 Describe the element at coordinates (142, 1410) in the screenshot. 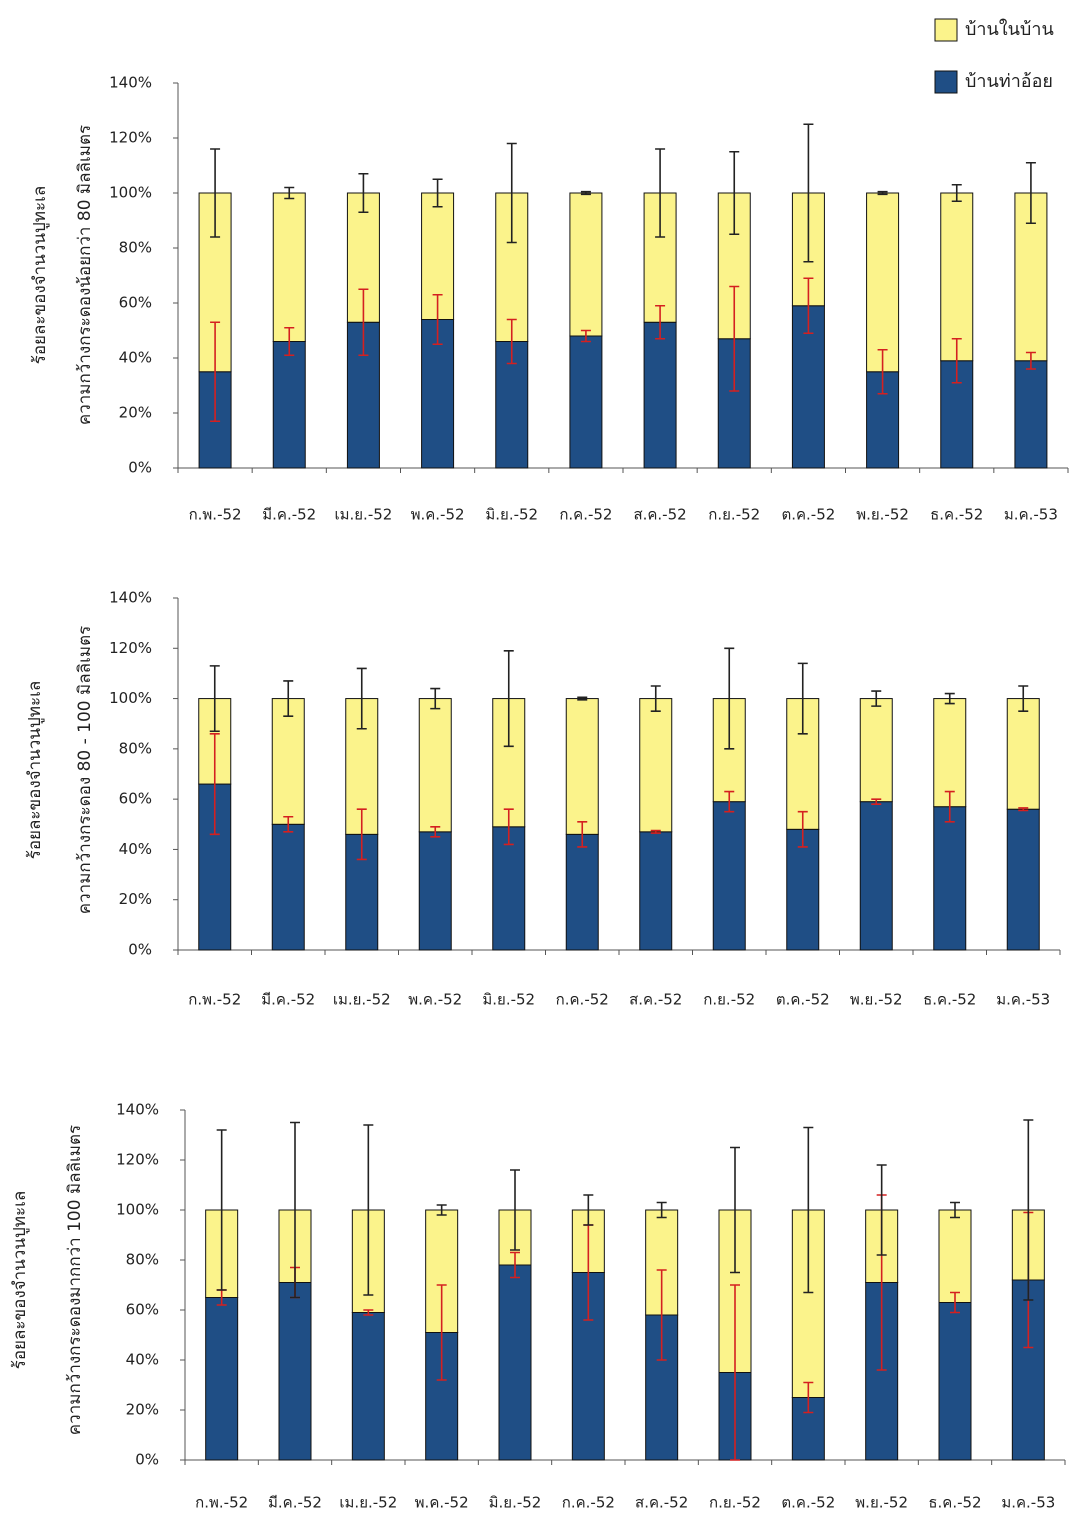

I see `y-tick-label: 20%` at that location.